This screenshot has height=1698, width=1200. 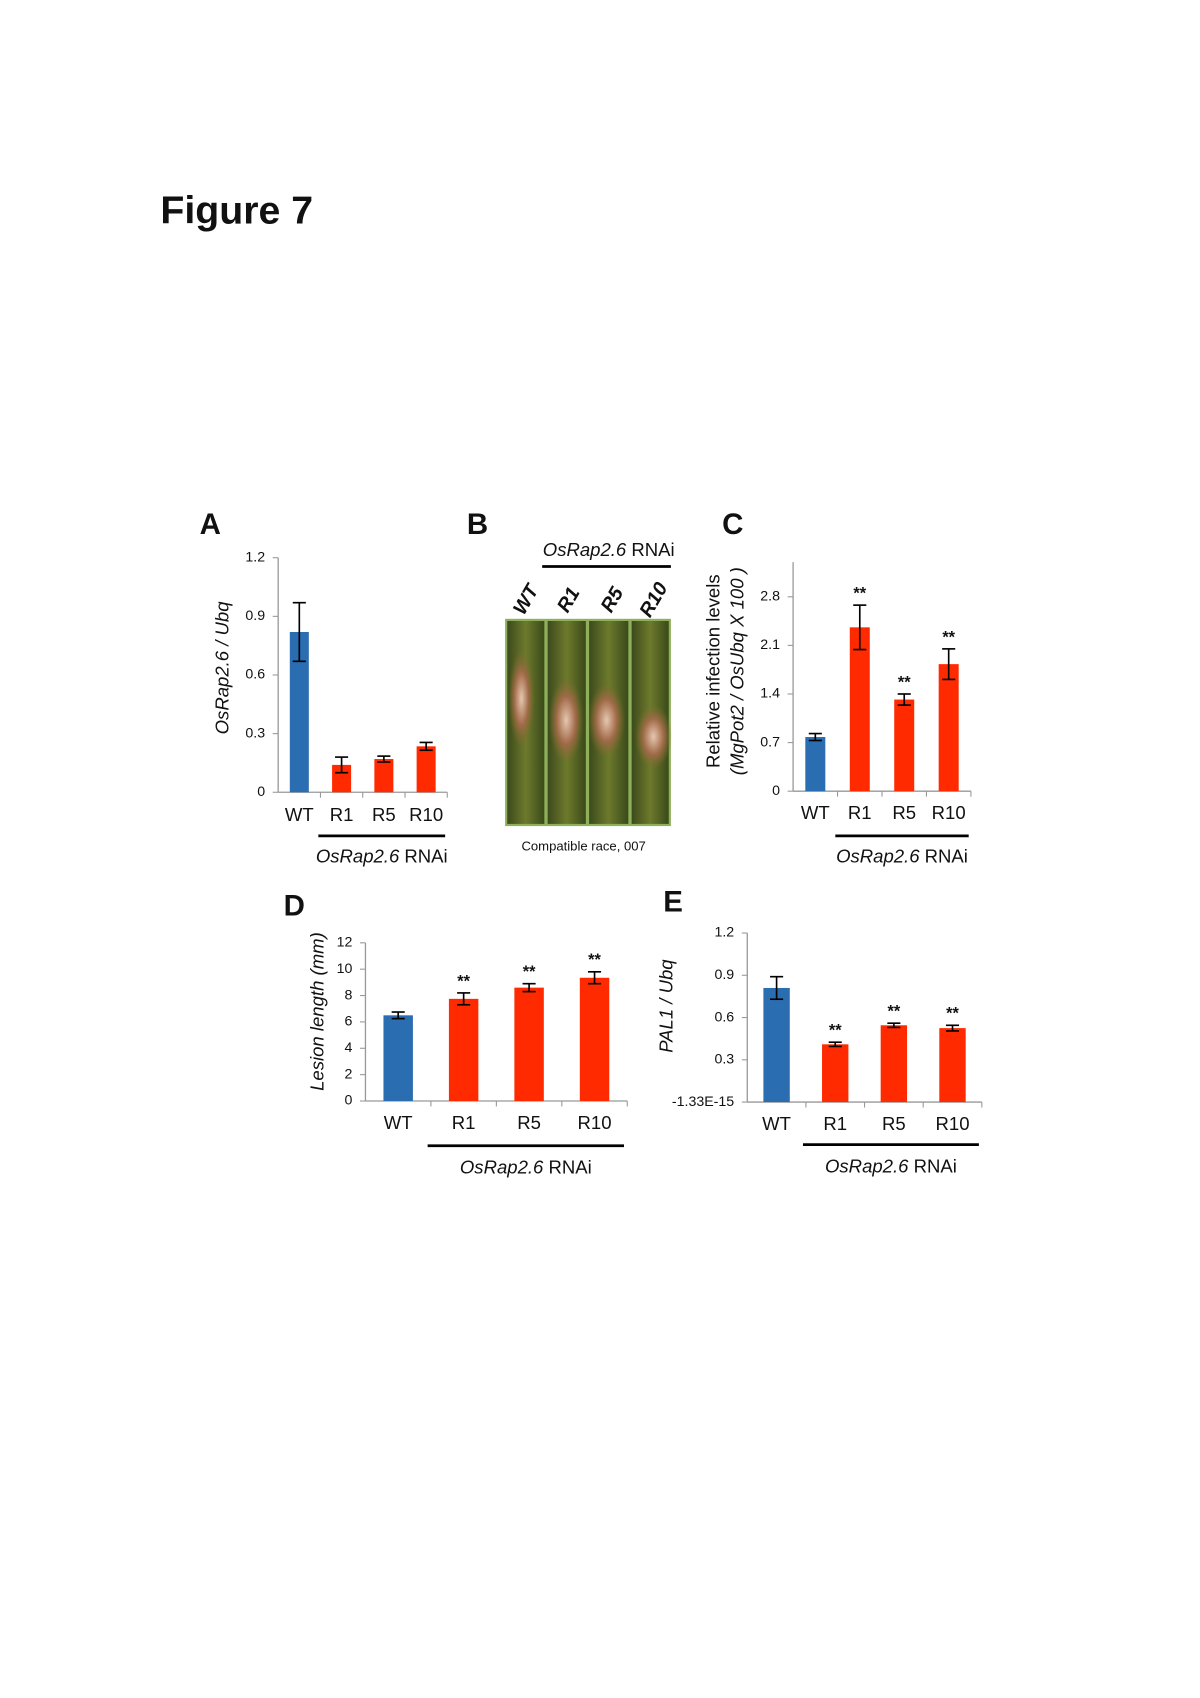 What do you see at coordinates (583, 845) in the screenshot?
I see `caption: Compatible race, 007` at bounding box center [583, 845].